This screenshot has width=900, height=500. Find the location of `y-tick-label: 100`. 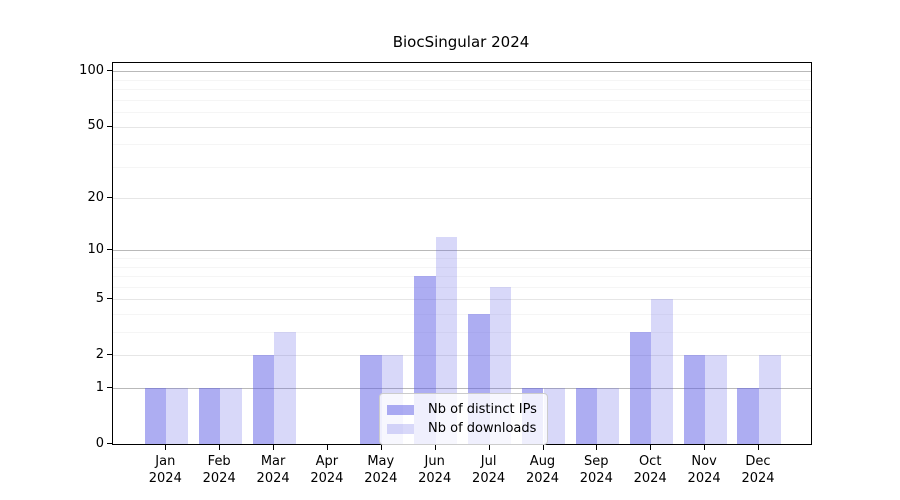

y-tick-label: 100 is located at coordinates (91, 70).